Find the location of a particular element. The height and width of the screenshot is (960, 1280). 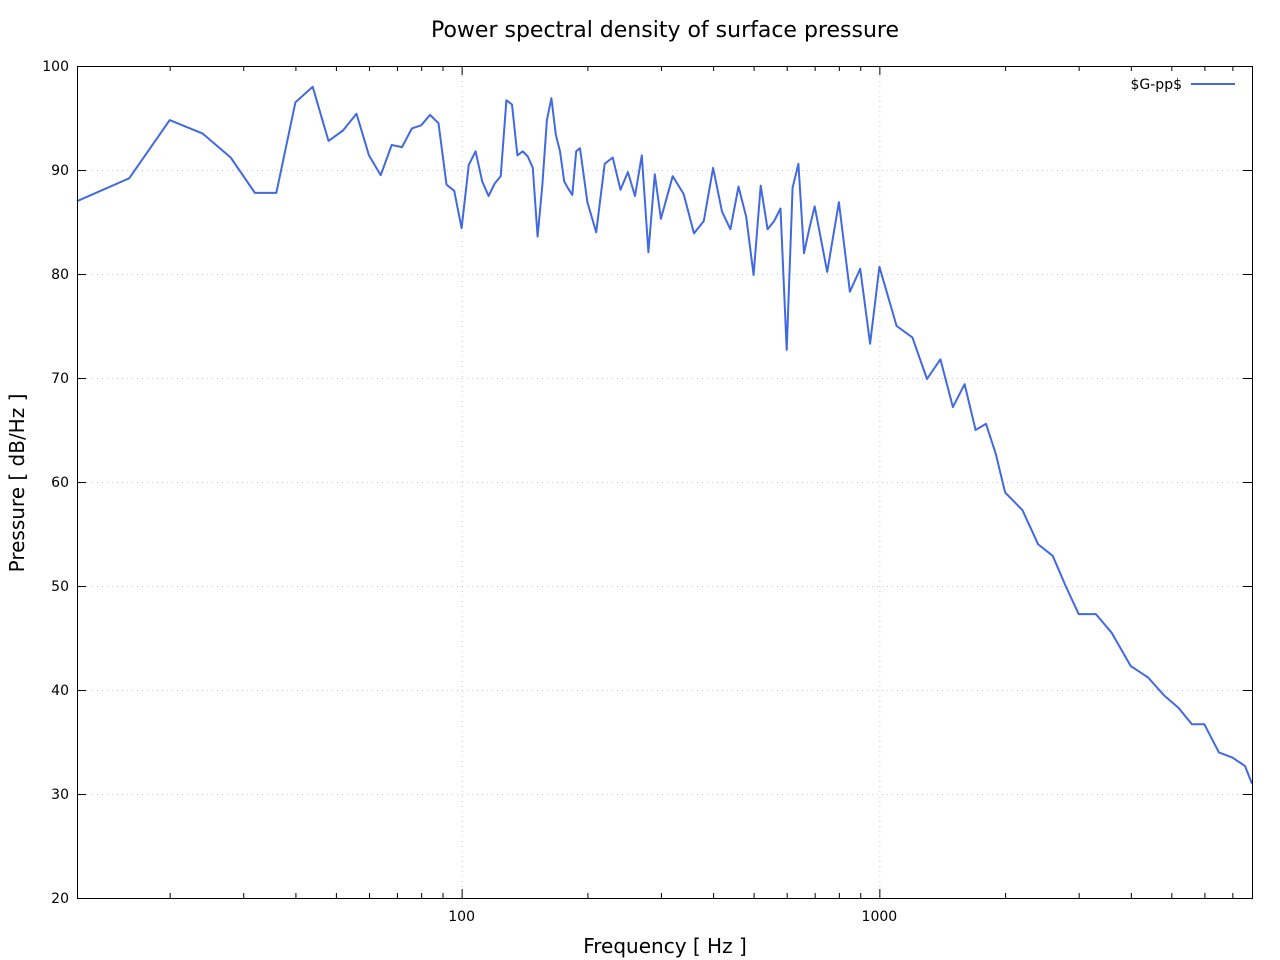

y-axis-title: Pressure [ dB/Hz ] is located at coordinates (17, 483).